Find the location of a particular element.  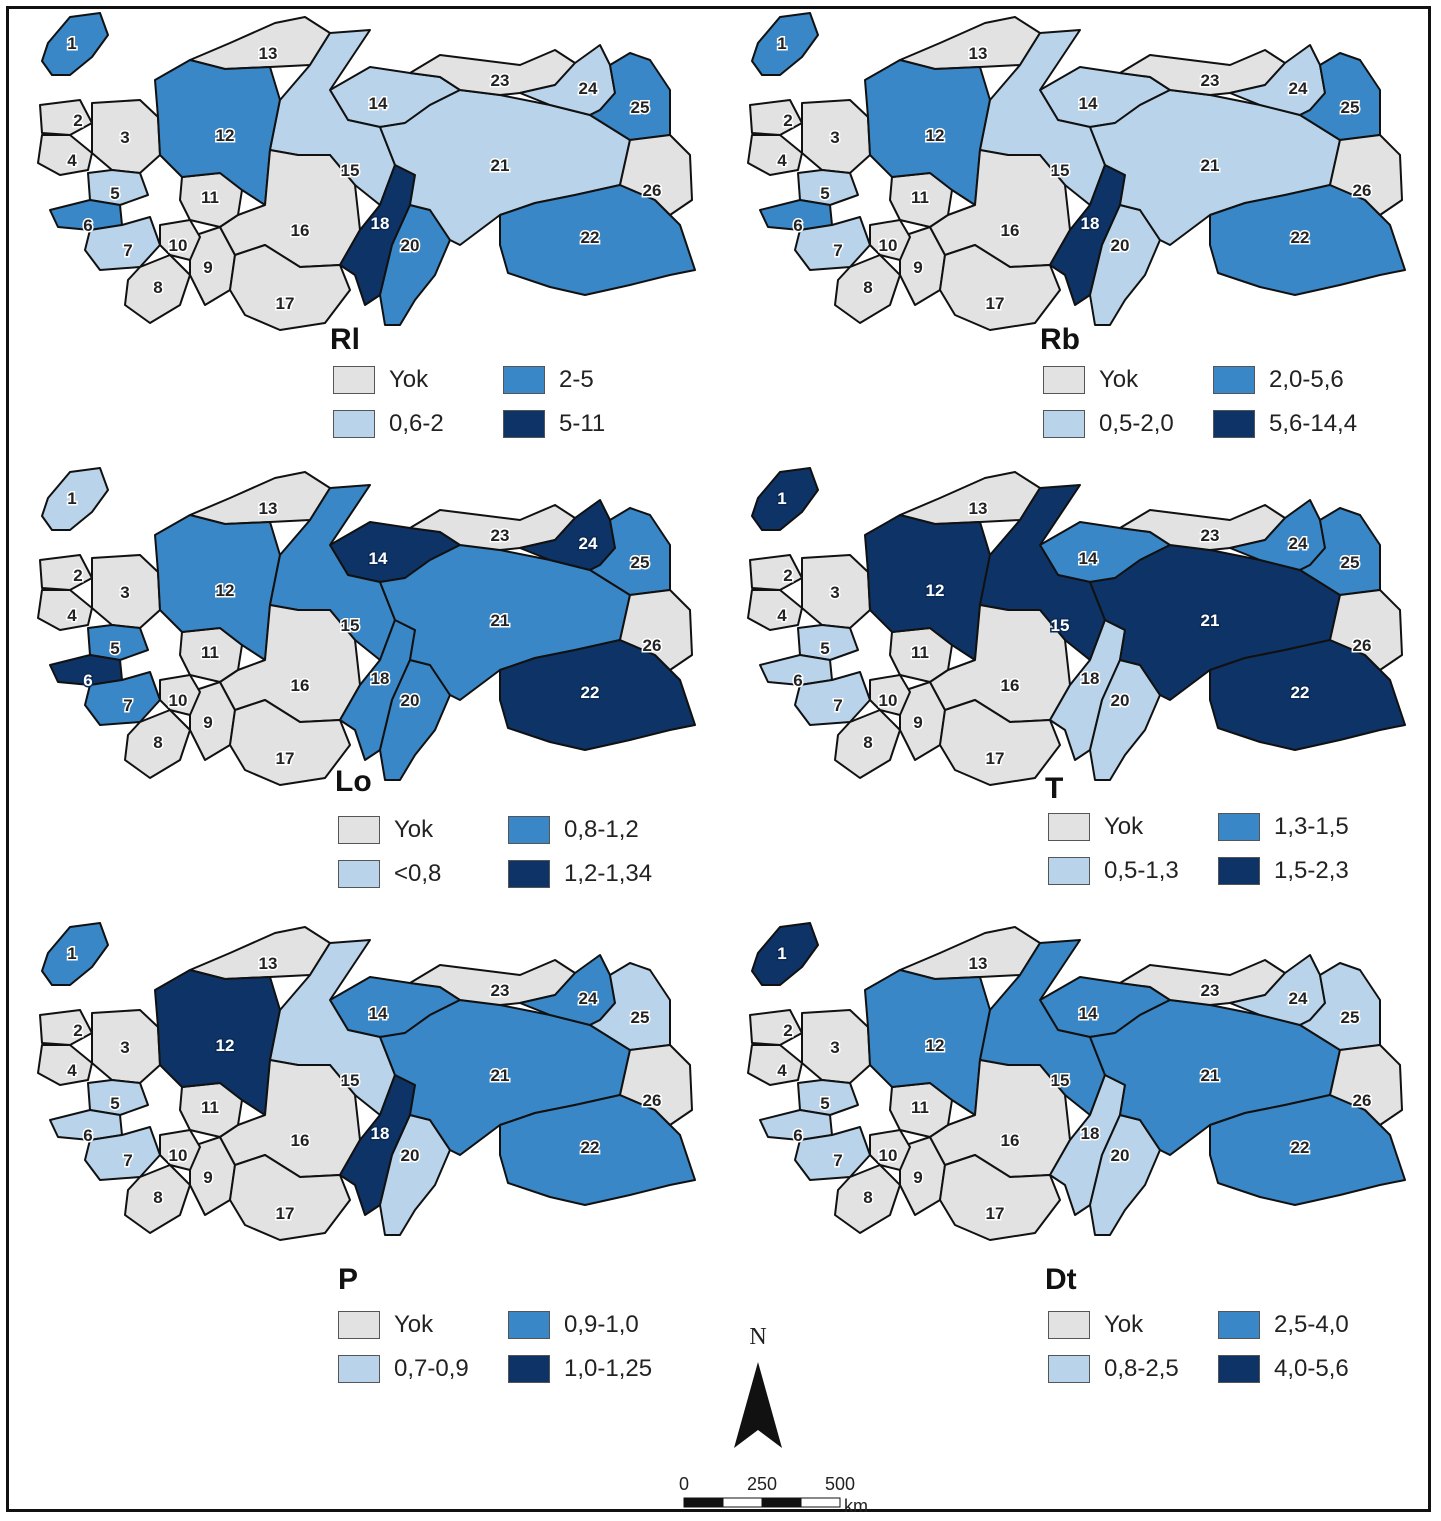

region-label-16: 16 is located at coordinates (1010, 1140).